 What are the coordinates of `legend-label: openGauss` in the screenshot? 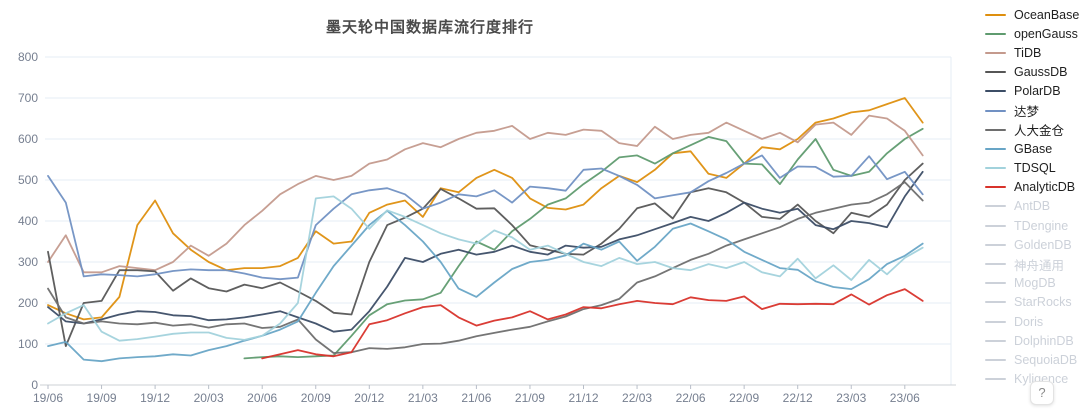 It's located at (1046, 33).